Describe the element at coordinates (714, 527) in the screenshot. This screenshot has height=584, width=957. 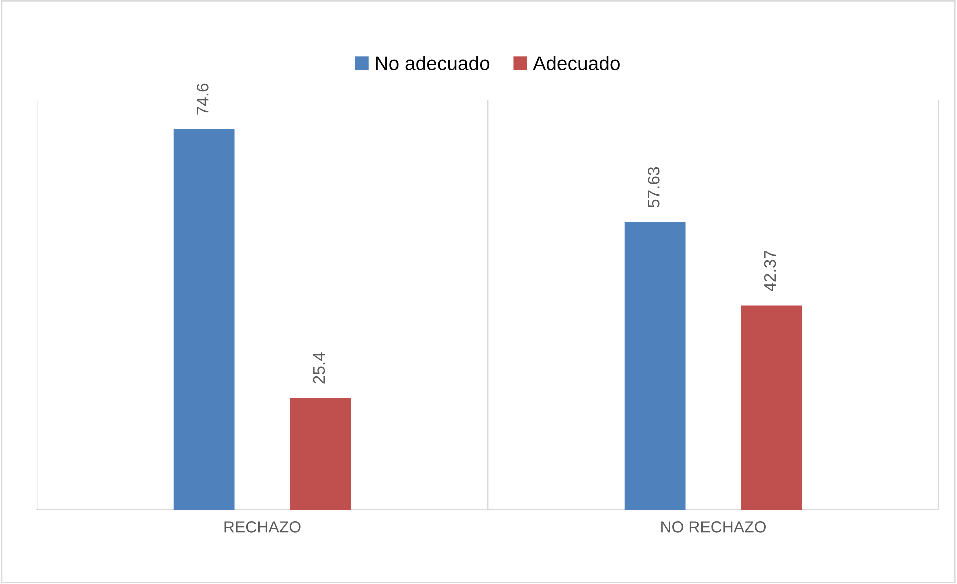
I see `x-tick-label: NO RECHAZO` at that location.